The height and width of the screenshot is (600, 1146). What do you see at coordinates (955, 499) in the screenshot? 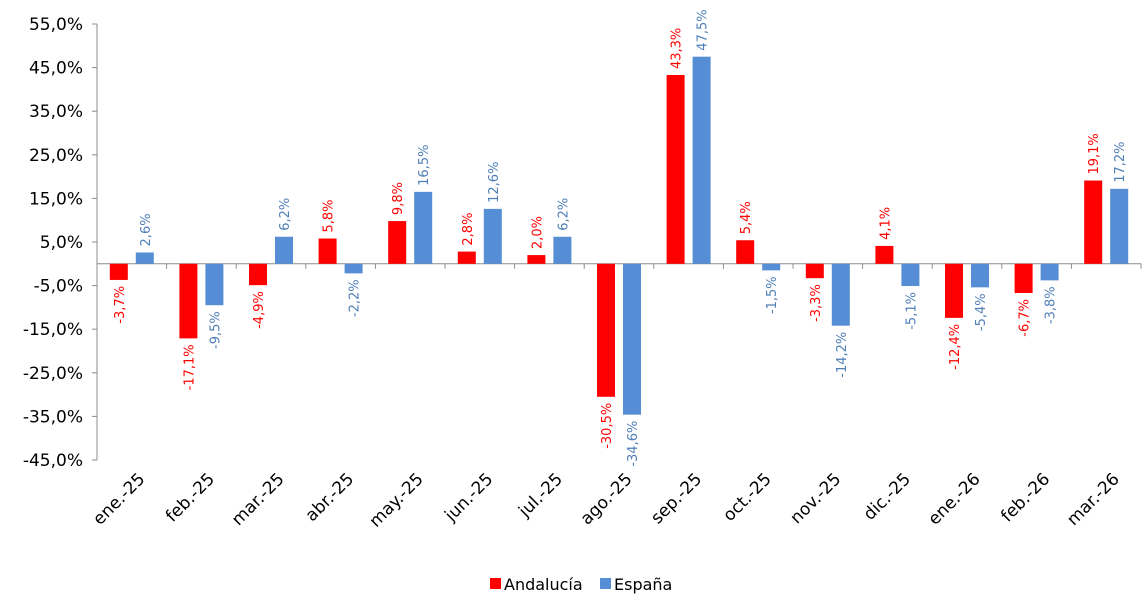
I see `x-tick-label: ene.-26` at bounding box center [955, 499].